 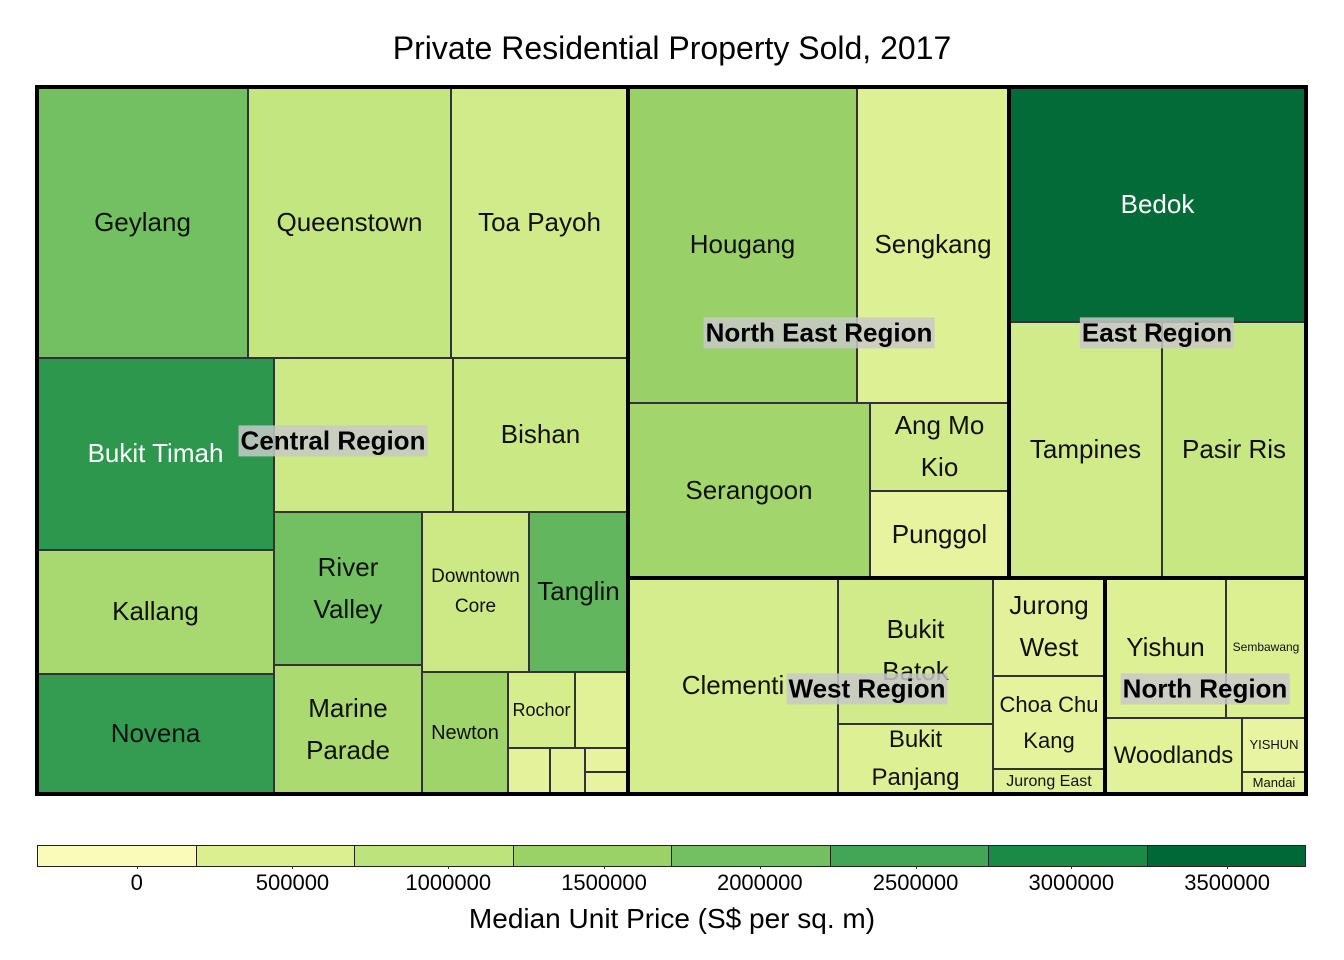 I want to click on legend-tick-label: 1000000, so click(x=448, y=882).